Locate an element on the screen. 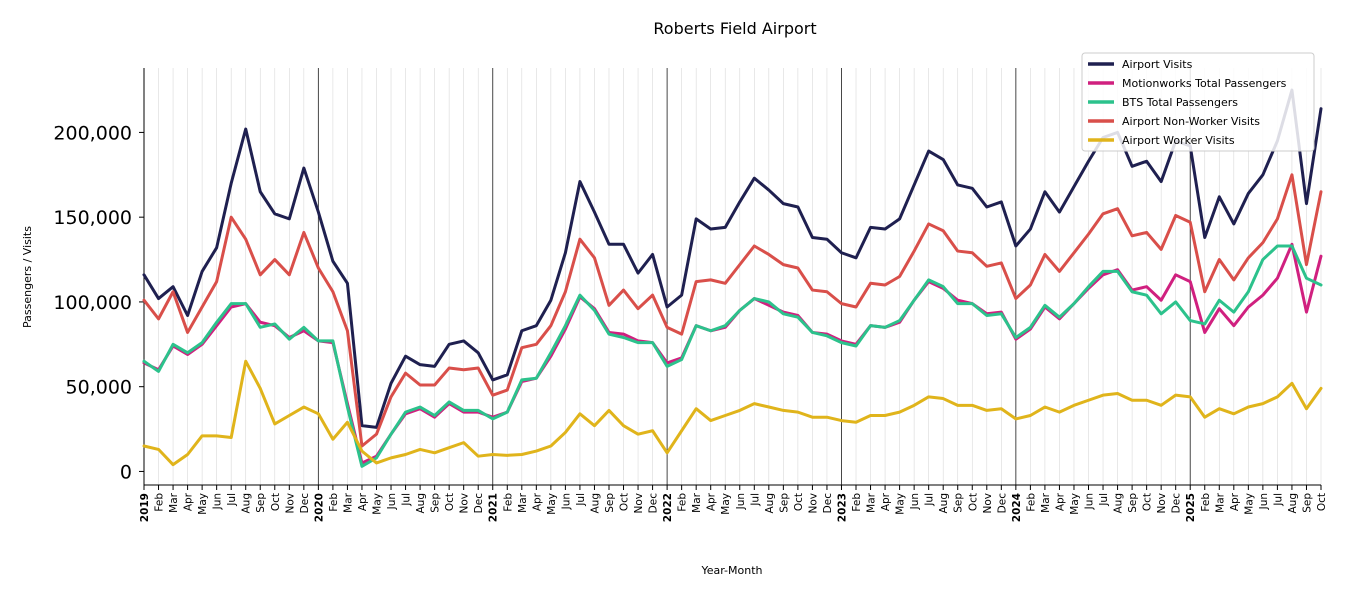 The width and height of the screenshot is (1350, 600). x-axis-label: Year-Month is located at coordinates (731, 570).